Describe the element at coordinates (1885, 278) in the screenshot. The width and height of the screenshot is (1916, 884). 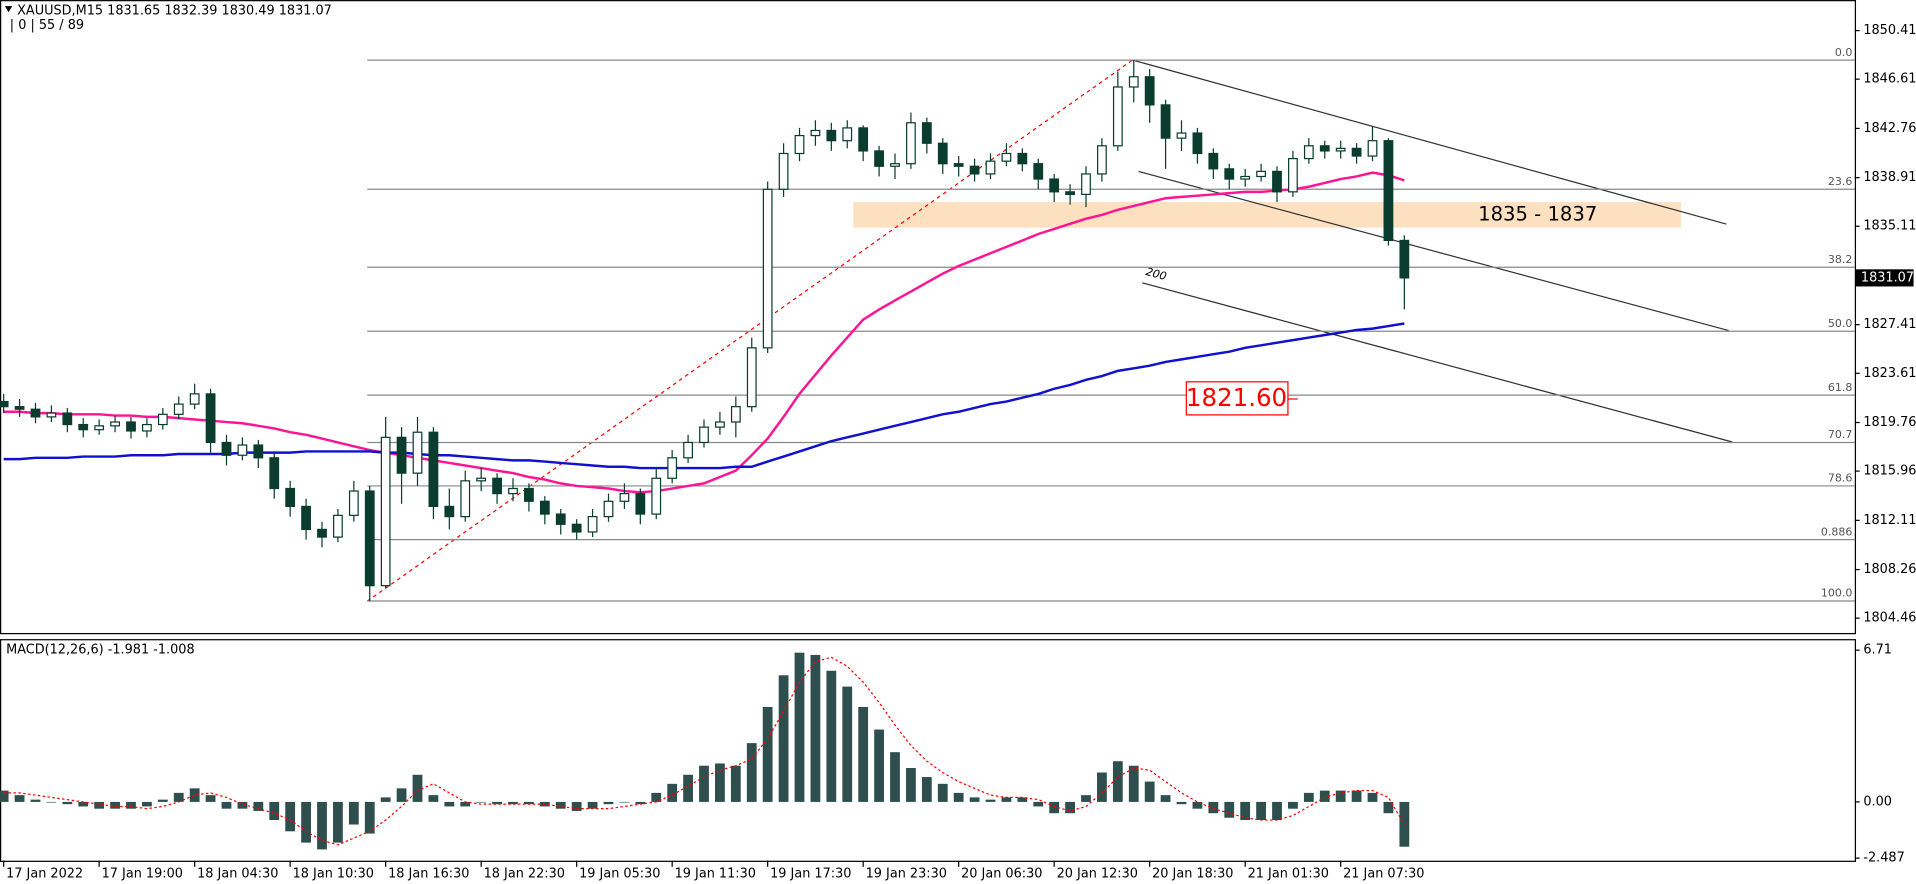
I see `last-price-box` at that location.